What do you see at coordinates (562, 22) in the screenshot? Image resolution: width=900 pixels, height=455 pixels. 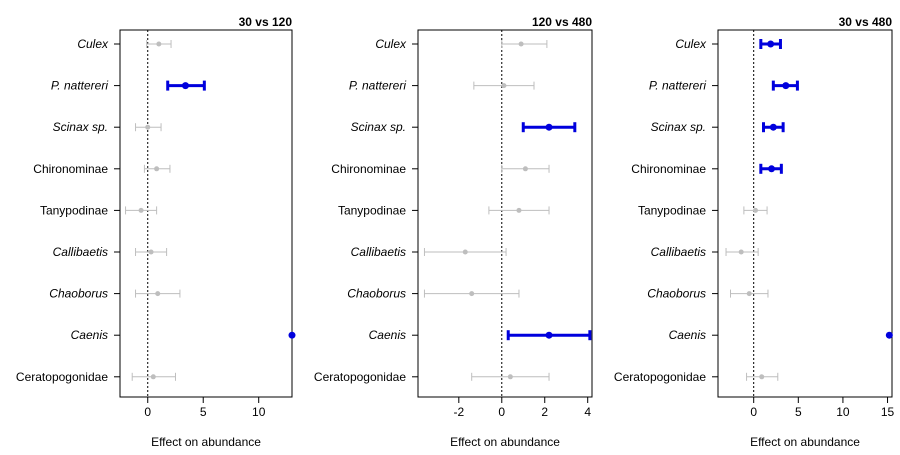 I see `panel-title: 120 vs 480` at bounding box center [562, 22].